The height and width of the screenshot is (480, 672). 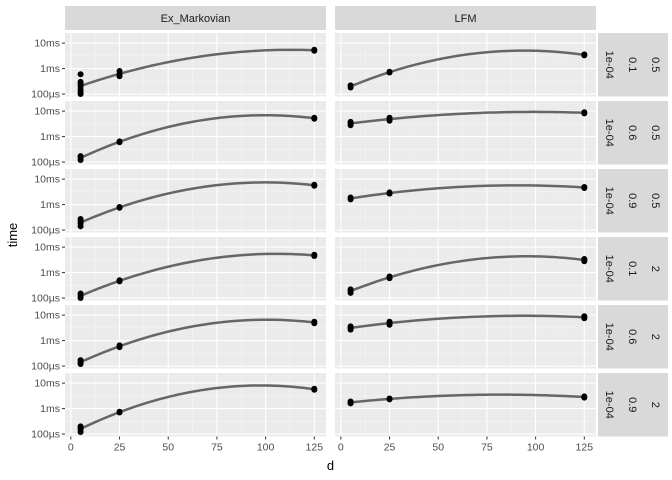 What do you see at coordinates (330, 465) in the screenshot?
I see `x-axis-title: d` at bounding box center [330, 465].